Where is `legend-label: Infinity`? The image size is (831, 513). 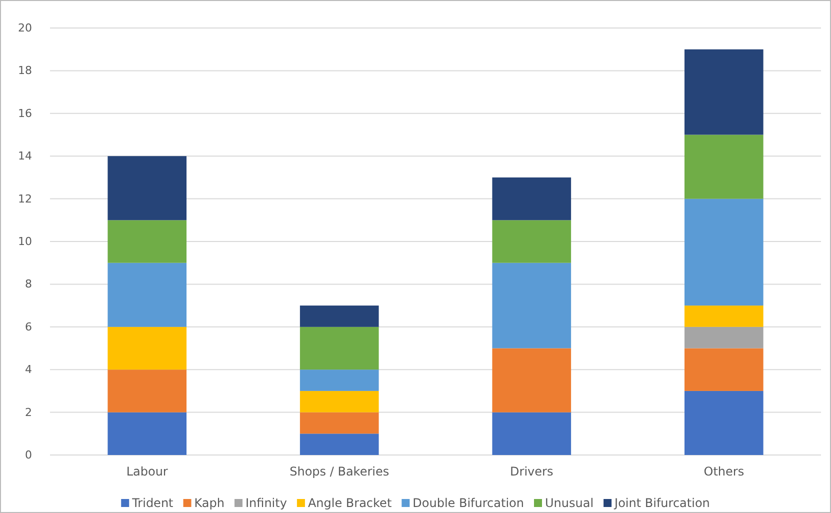 legend-label: Infinity is located at coordinates (266, 503).